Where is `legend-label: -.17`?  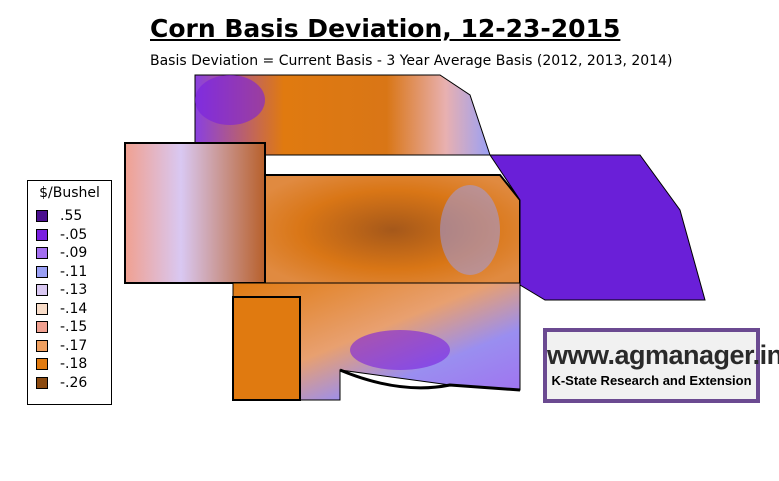
legend-label: -.17 is located at coordinates (74, 345).